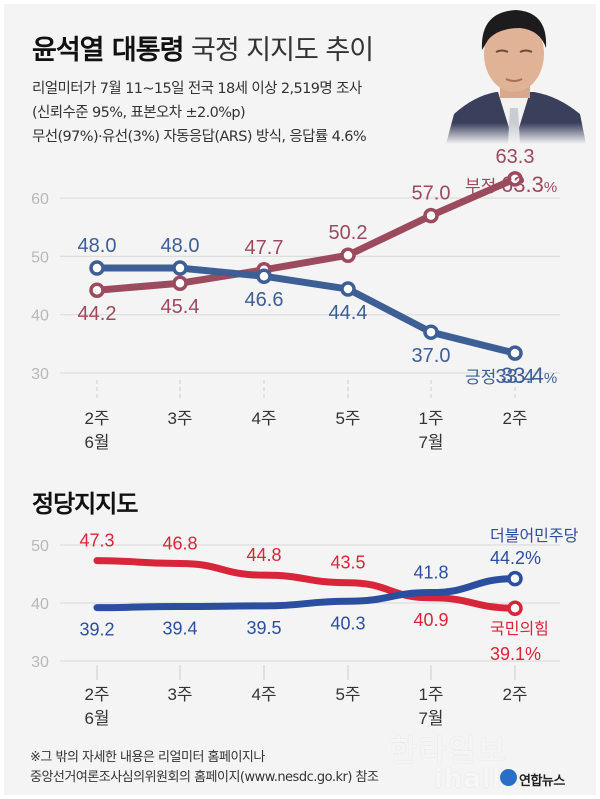  What do you see at coordinates (180, 307) in the screenshot?
I see `data-label: 45.4` at bounding box center [180, 307].